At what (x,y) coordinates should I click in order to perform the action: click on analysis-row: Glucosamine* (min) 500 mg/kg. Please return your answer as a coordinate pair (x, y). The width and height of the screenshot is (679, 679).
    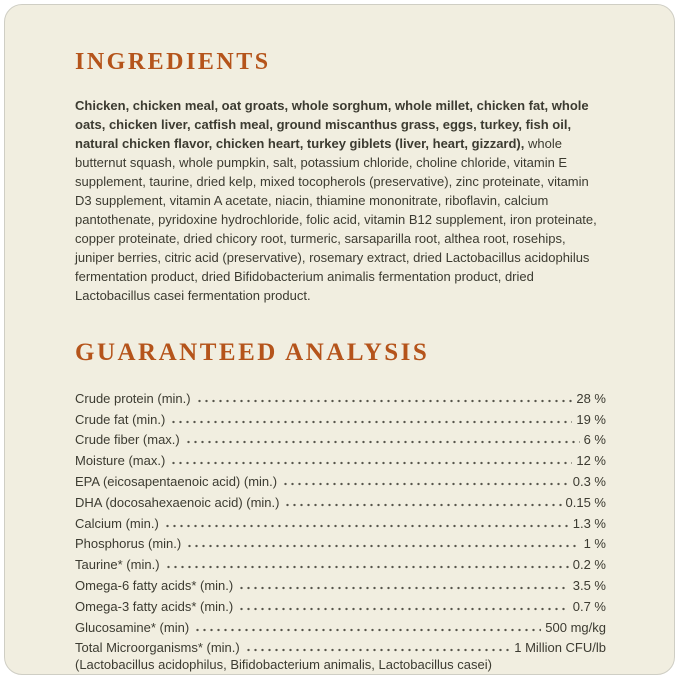
    Looking at the image, I should click on (340, 624).